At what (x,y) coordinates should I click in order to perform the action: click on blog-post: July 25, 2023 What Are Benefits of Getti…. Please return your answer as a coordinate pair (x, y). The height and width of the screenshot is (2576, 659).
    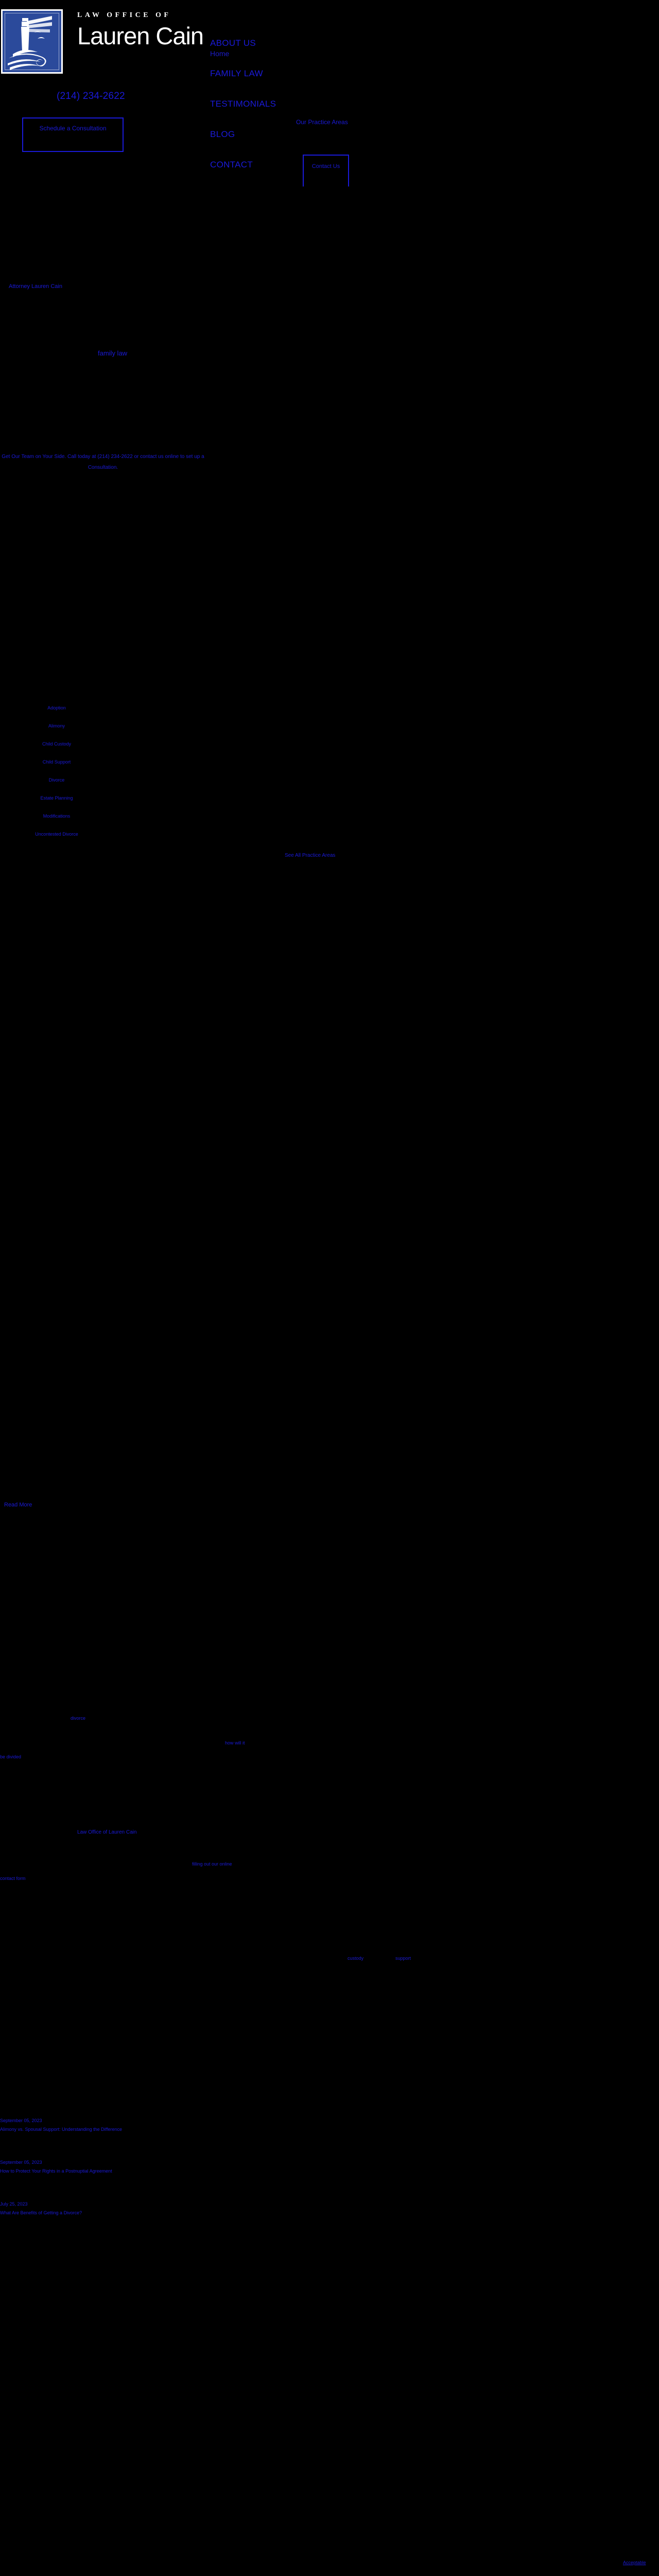
    Looking at the image, I should click on (160, 2209).